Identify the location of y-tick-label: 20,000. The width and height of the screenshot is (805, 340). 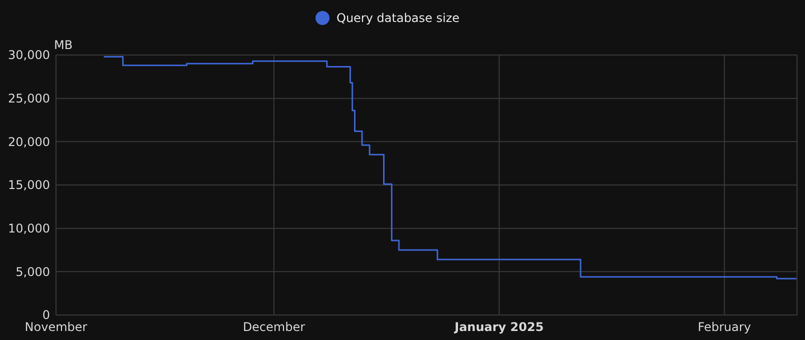
(29, 141).